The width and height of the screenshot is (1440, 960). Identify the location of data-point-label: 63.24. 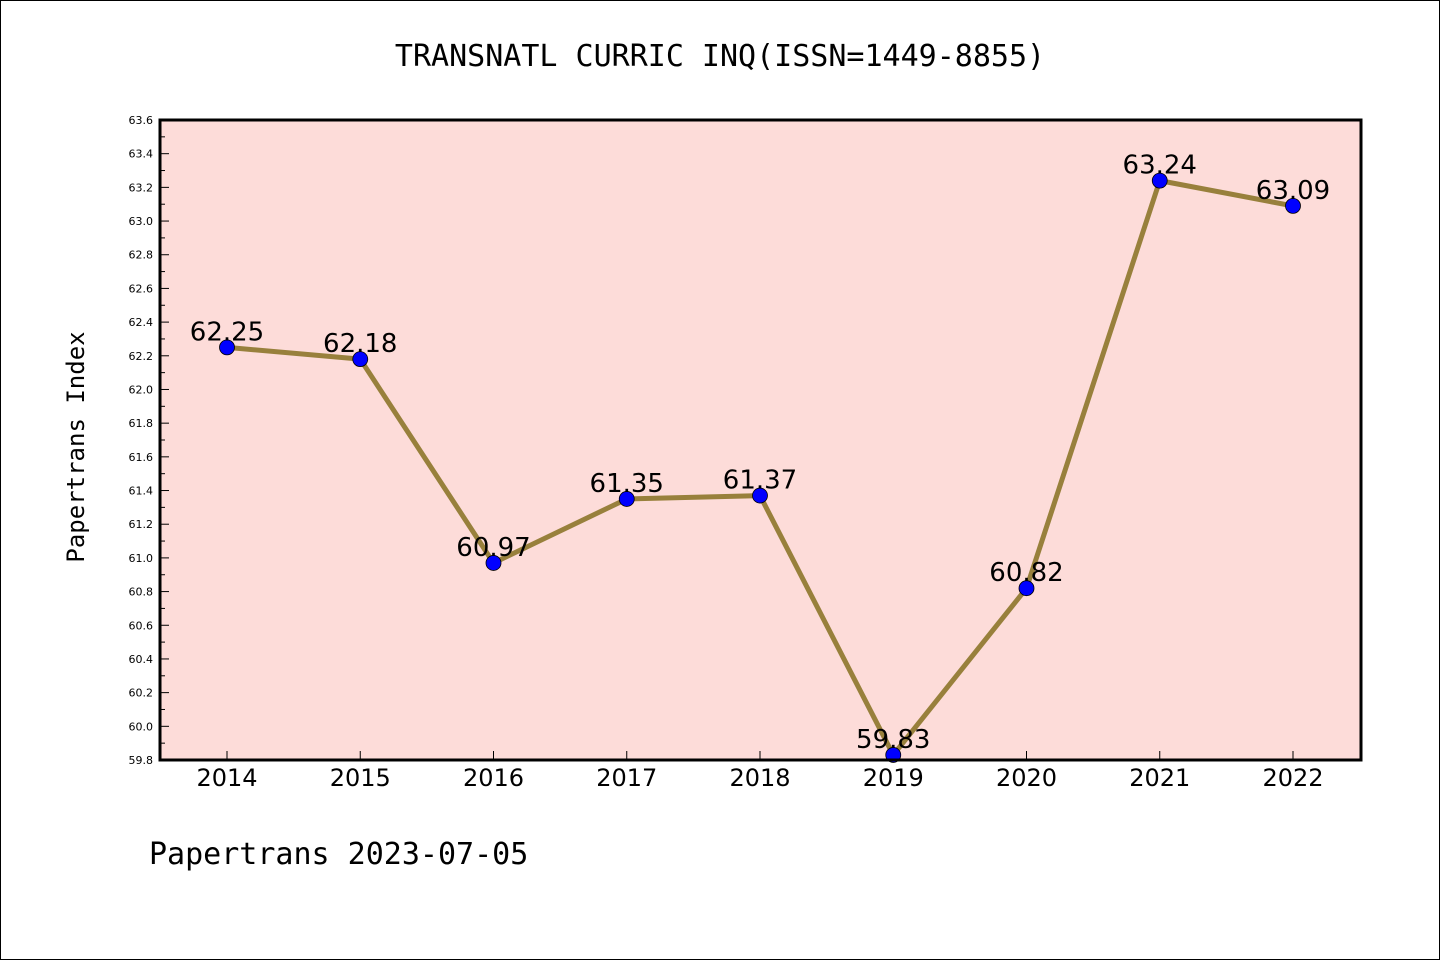
(1160, 166).